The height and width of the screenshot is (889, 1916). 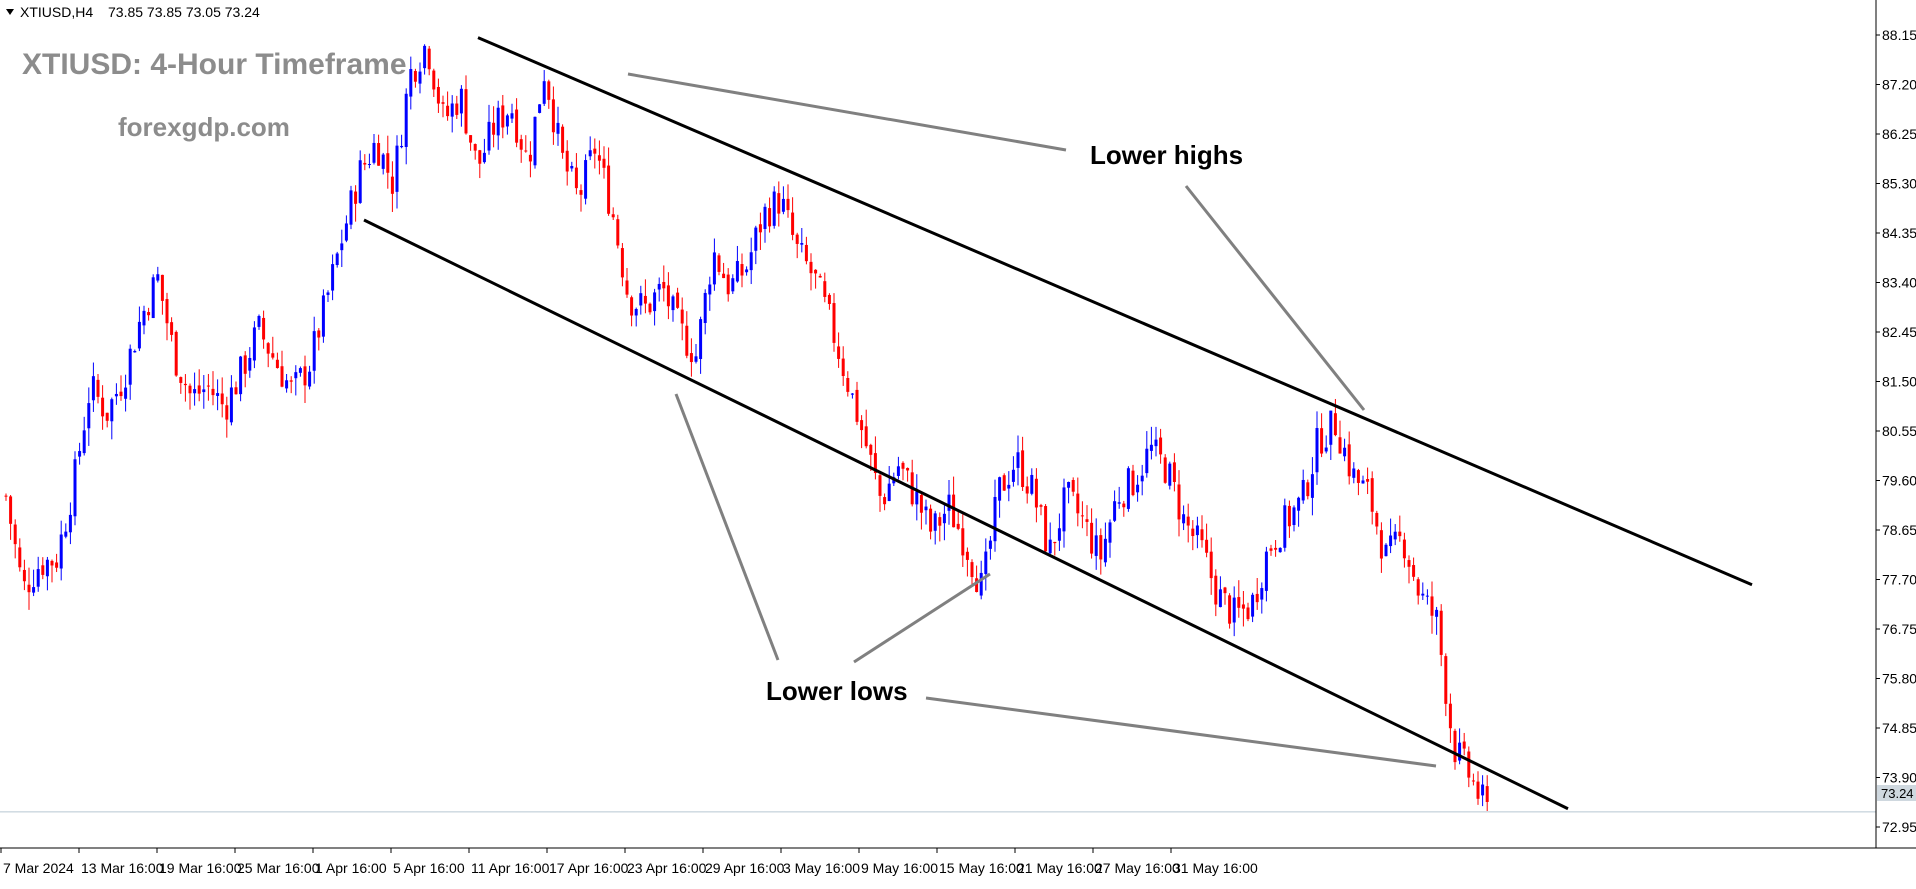 I want to click on lower-highs-label: Lower highs, so click(x=1166, y=155).